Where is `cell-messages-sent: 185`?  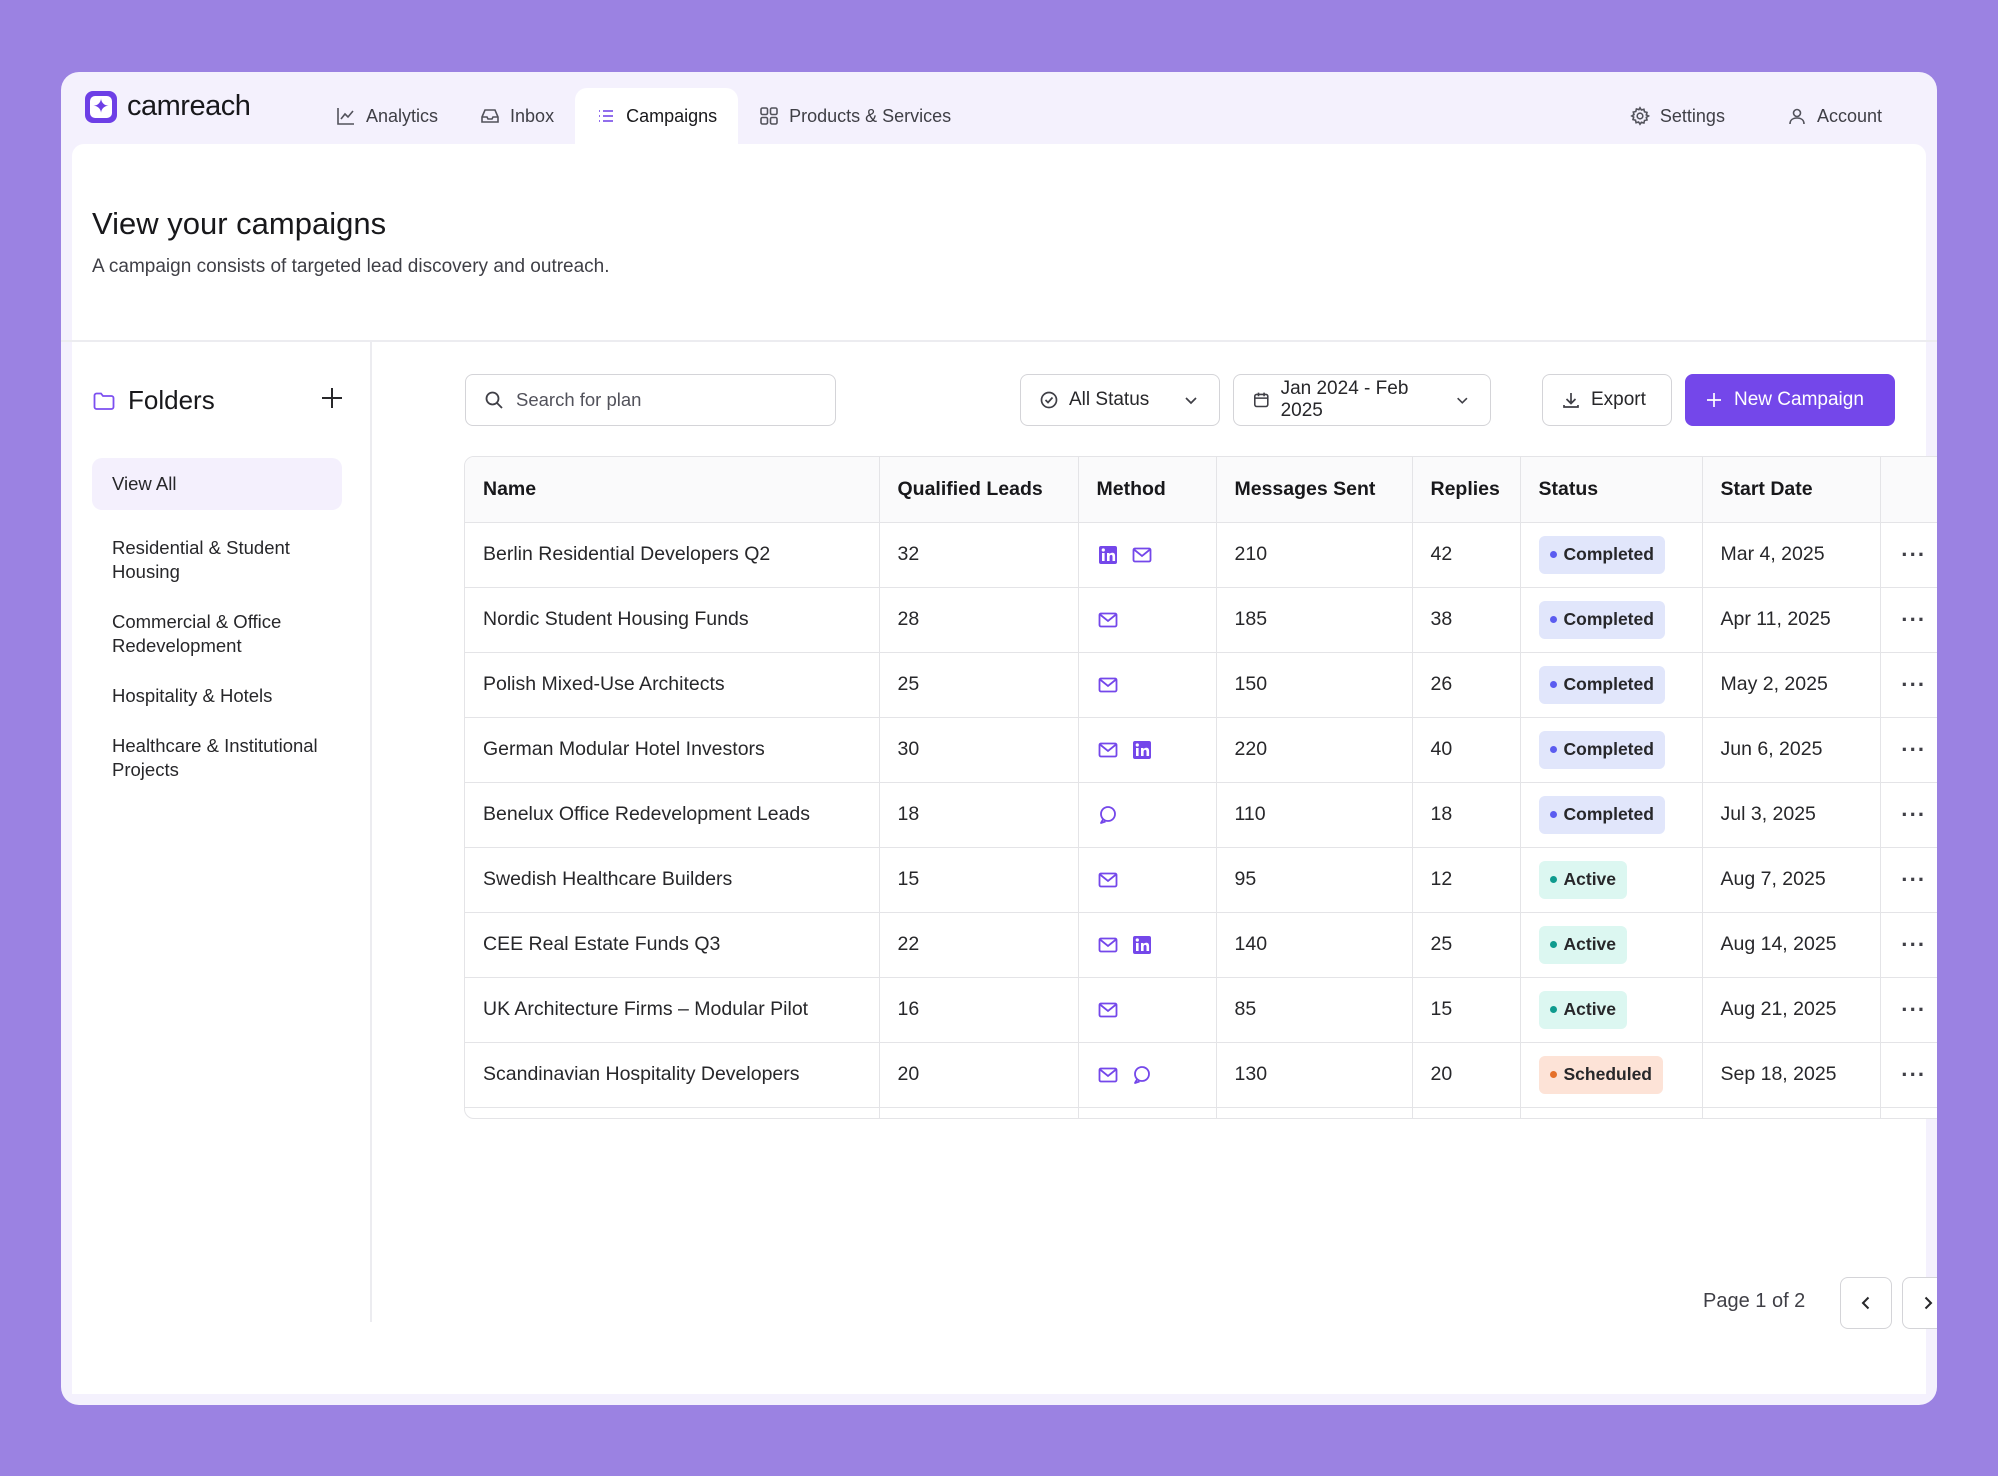
cell-messages-sent: 185 is located at coordinates (1314, 620).